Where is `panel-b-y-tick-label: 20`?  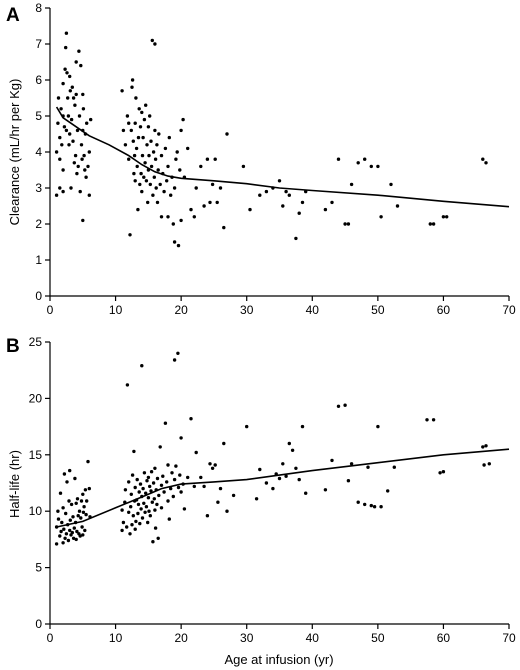 panel-b-y-tick-label: 20 is located at coordinates (36, 398).